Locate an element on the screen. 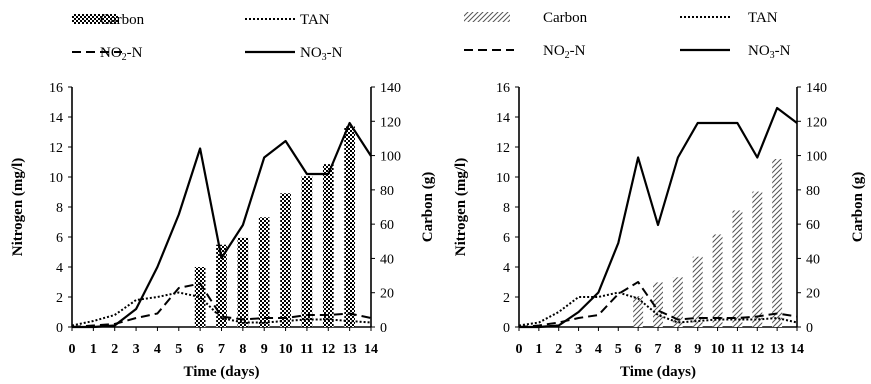 This screenshot has height=384, width=871. x-tick-label: 11 is located at coordinates (737, 349).